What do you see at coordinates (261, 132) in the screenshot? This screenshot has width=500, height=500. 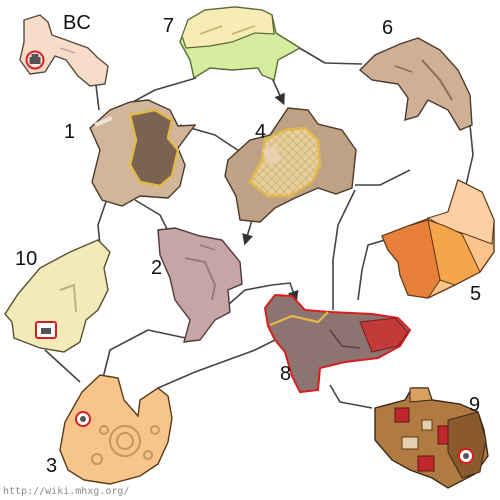 I see `zone-label-4: 4` at bounding box center [261, 132].